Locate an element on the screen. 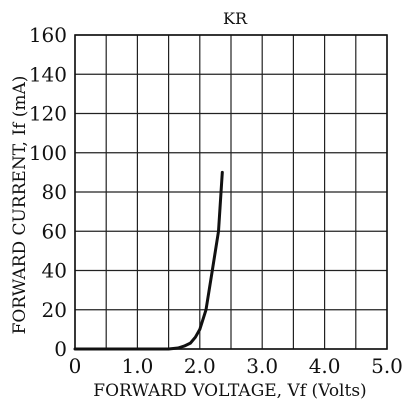 The image size is (404, 401). x-tick-label: 5.0 is located at coordinates (387, 366).